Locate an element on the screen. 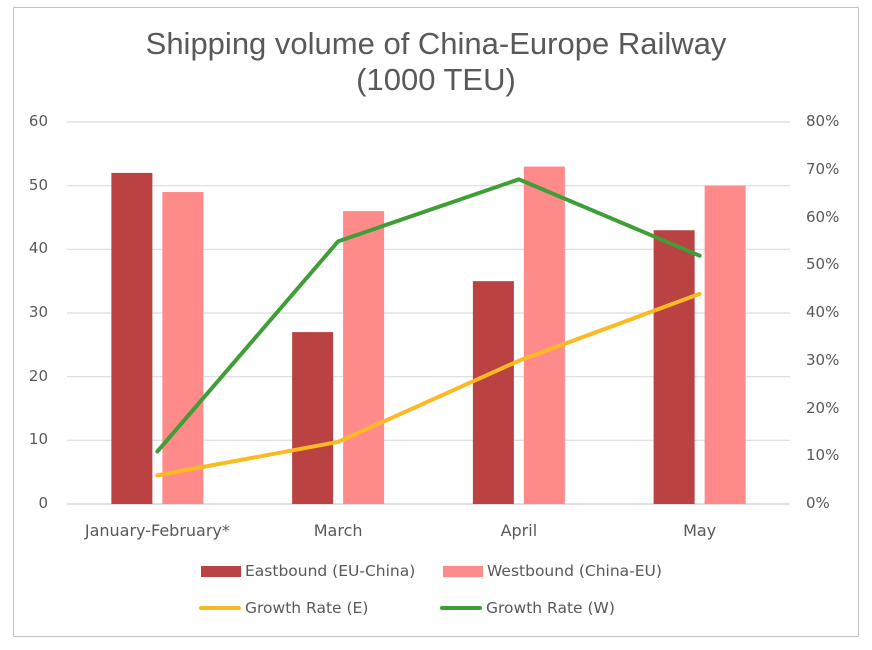  legend-item-growth-e: Growth Rate (E) is located at coordinates (283, 608).